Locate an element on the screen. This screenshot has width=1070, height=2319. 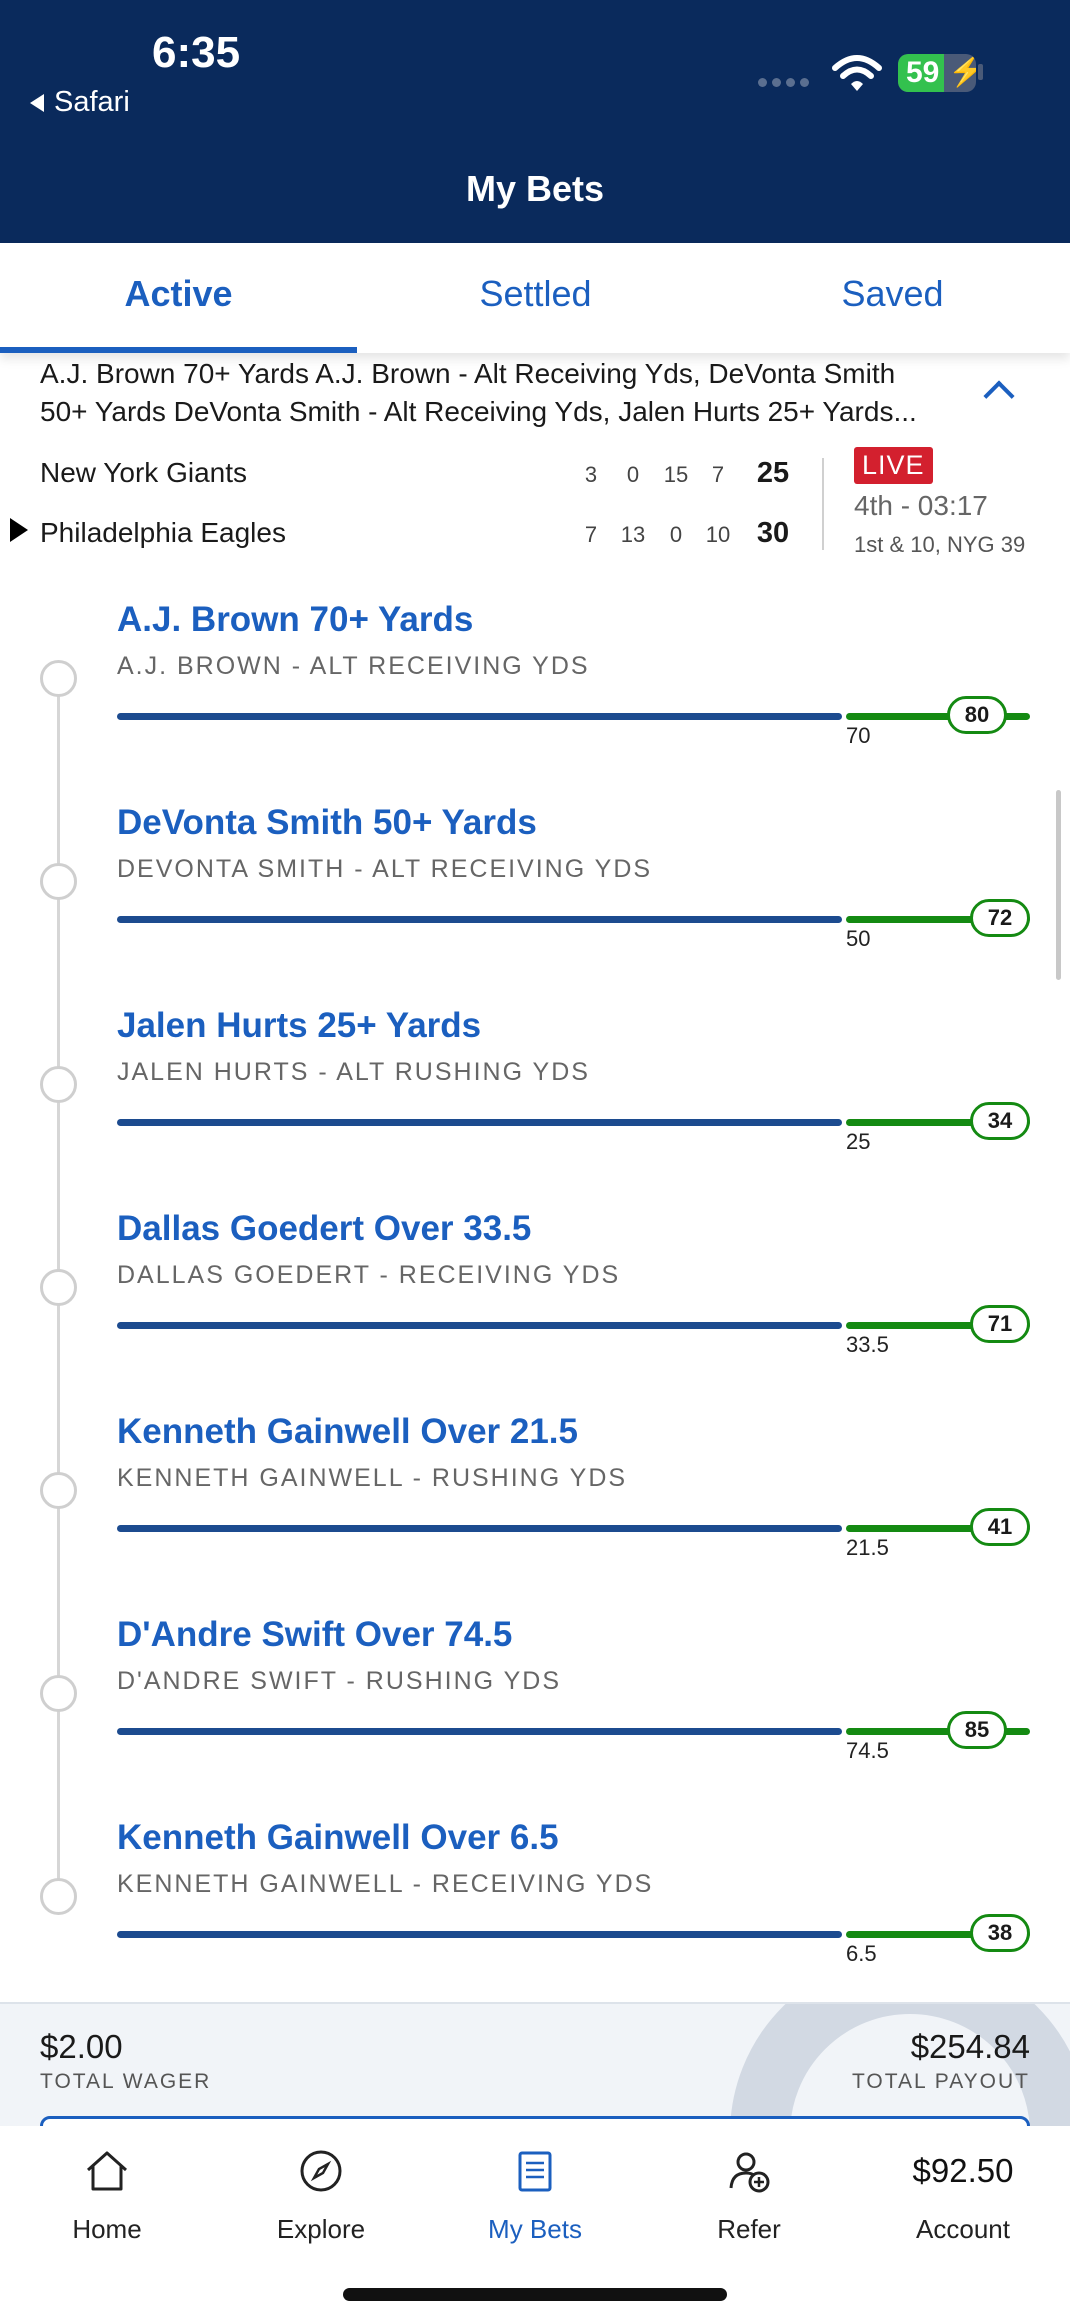
app-header: 6:35 Safari 59 ⚡ My Bets is located at coordinates (535, 121).